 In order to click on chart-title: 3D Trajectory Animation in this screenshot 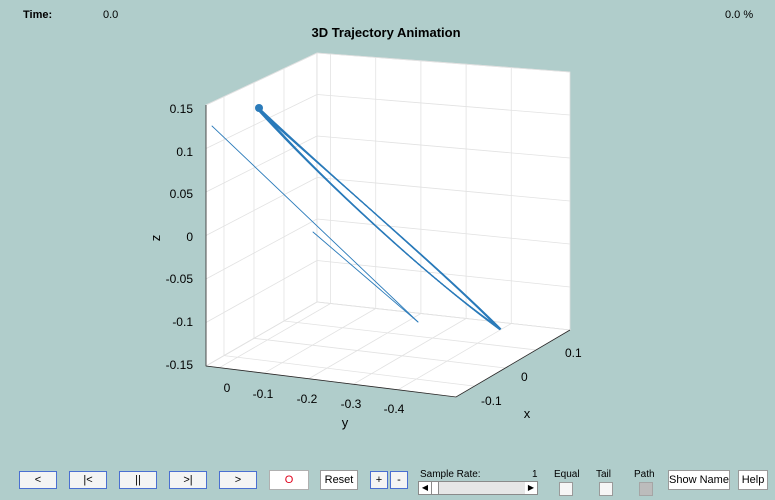, I will do `click(385, 32)`.